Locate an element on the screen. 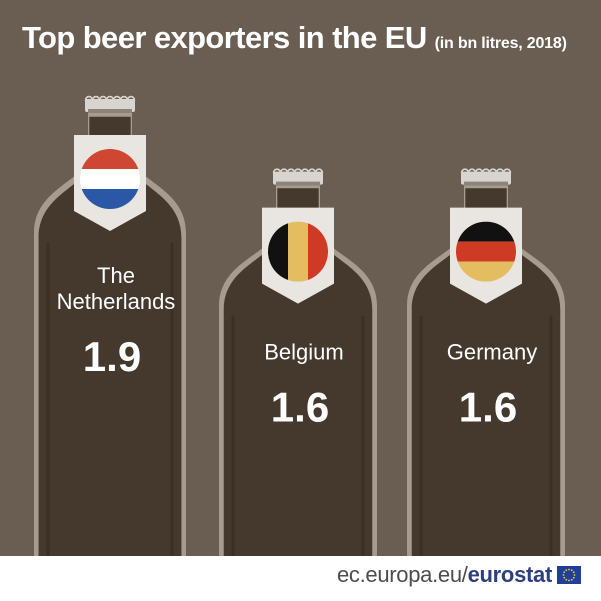  title-text: Top beer exporters in the EU is located at coordinates (224, 37).